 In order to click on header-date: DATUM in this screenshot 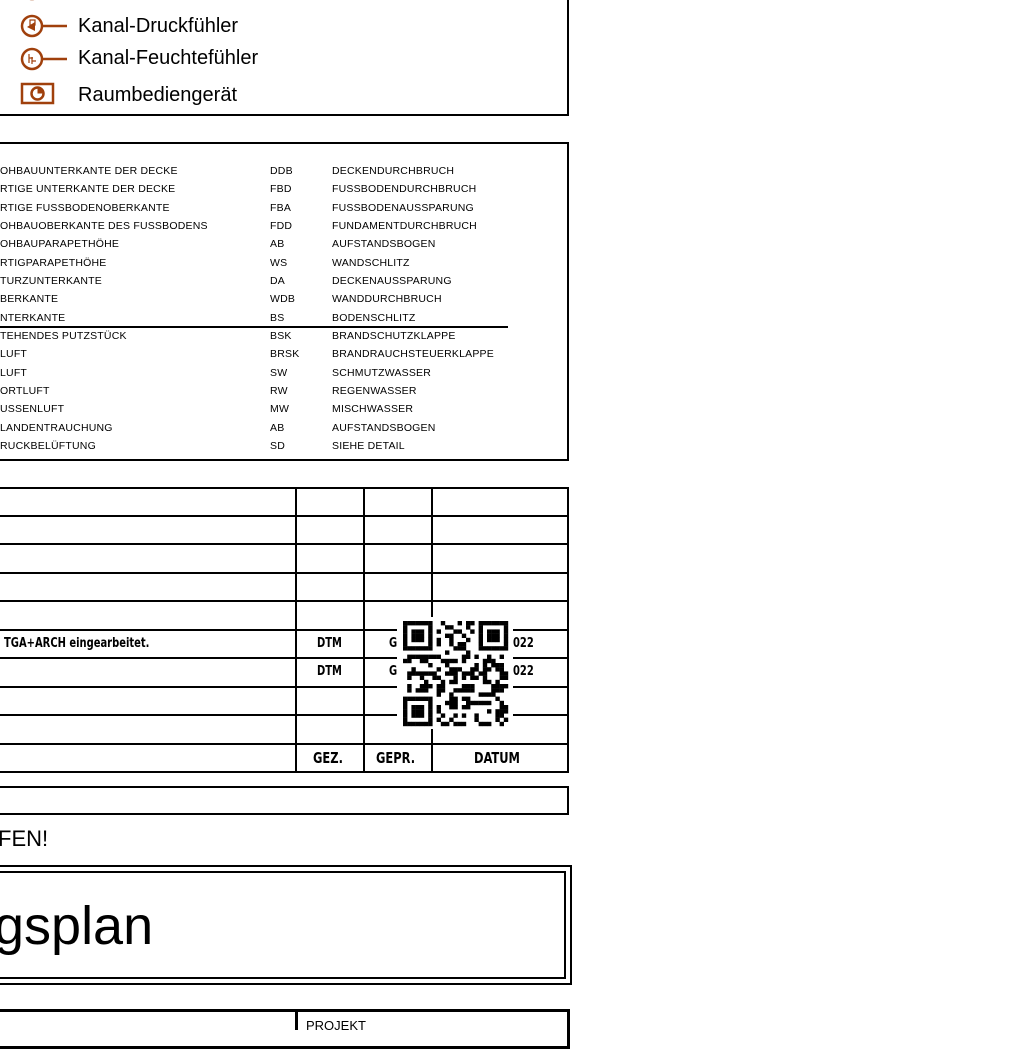, I will do `click(497, 758)`.